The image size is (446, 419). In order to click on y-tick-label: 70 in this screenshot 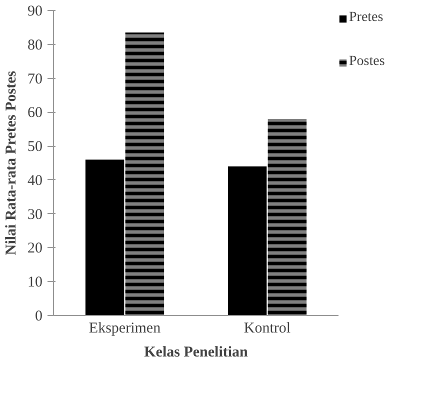, I will do `click(35, 79)`.